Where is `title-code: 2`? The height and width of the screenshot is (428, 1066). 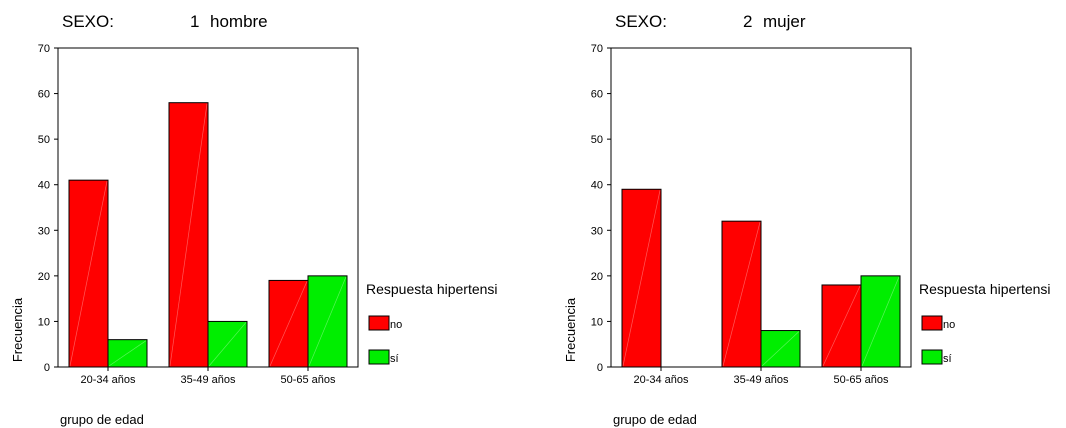
title-code: 2 is located at coordinates (748, 21).